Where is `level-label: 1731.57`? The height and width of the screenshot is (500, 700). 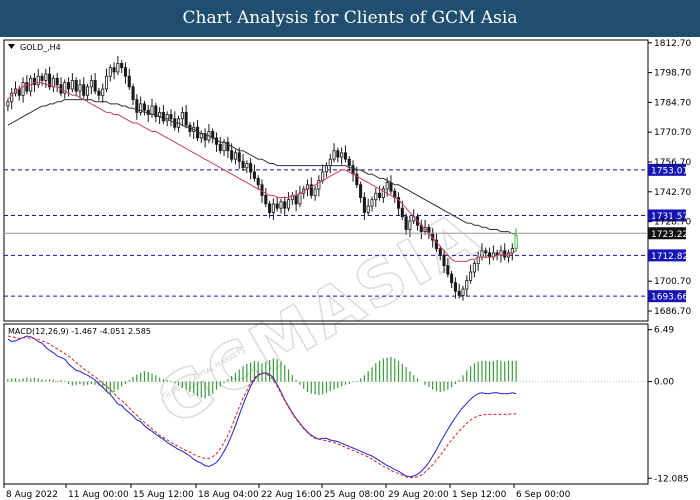 level-label: 1731.57 is located at coordinates (669, 217).